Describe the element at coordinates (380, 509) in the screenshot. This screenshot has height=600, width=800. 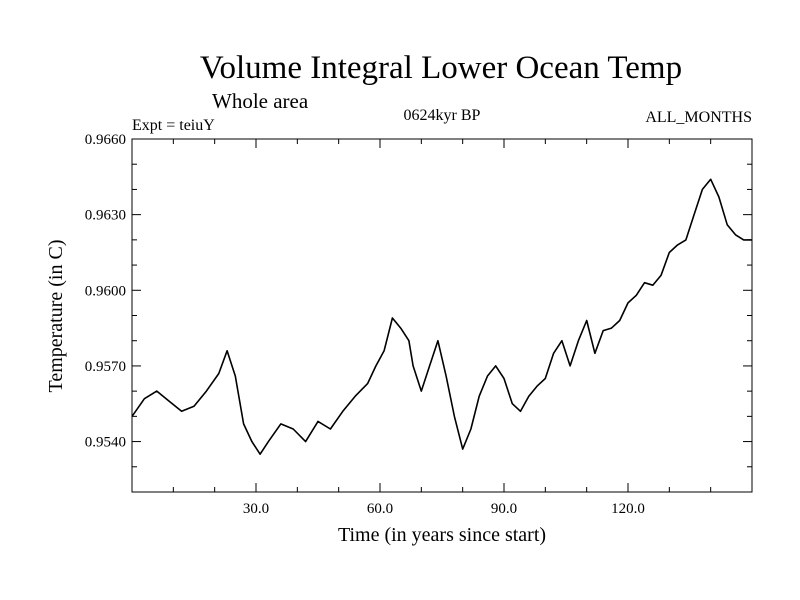
I see `x-tick-label: 60.0` at that location.